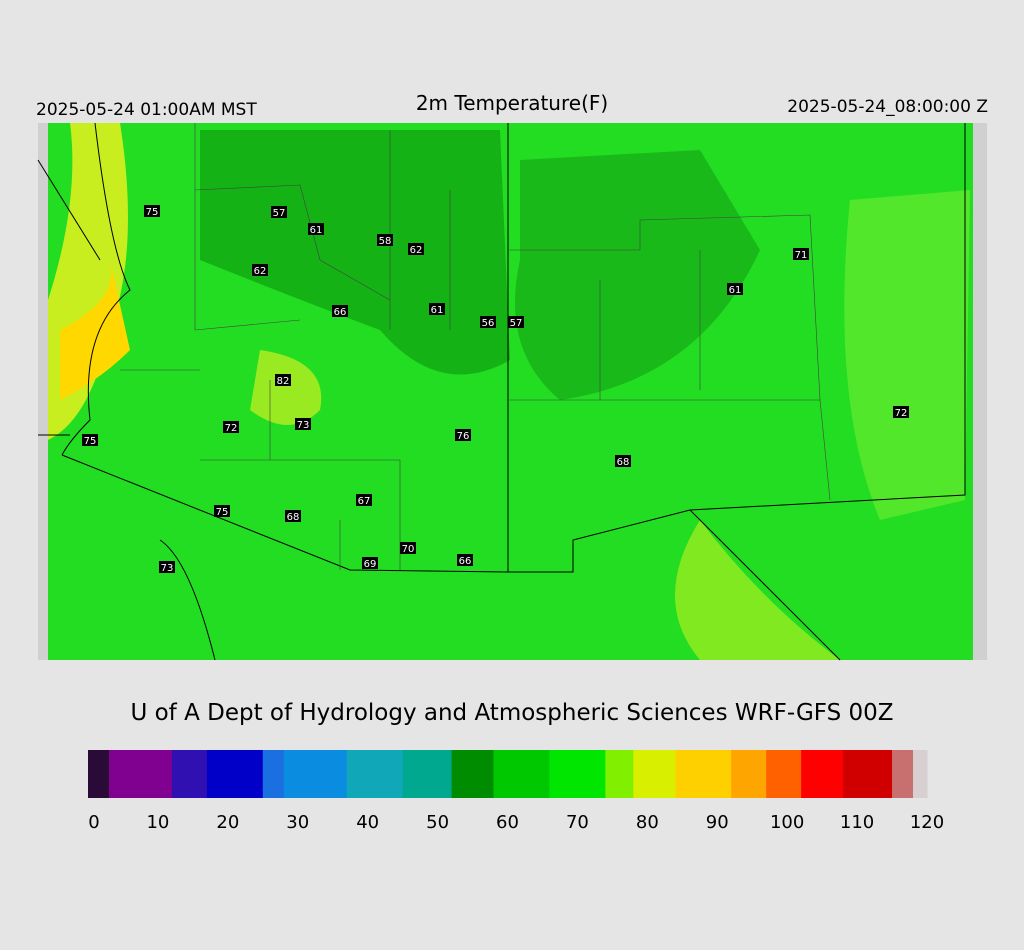 The width and height of the screenshot is (1024, 950). I want to click on colorbar-tick-label: 110, so click(857, 822).